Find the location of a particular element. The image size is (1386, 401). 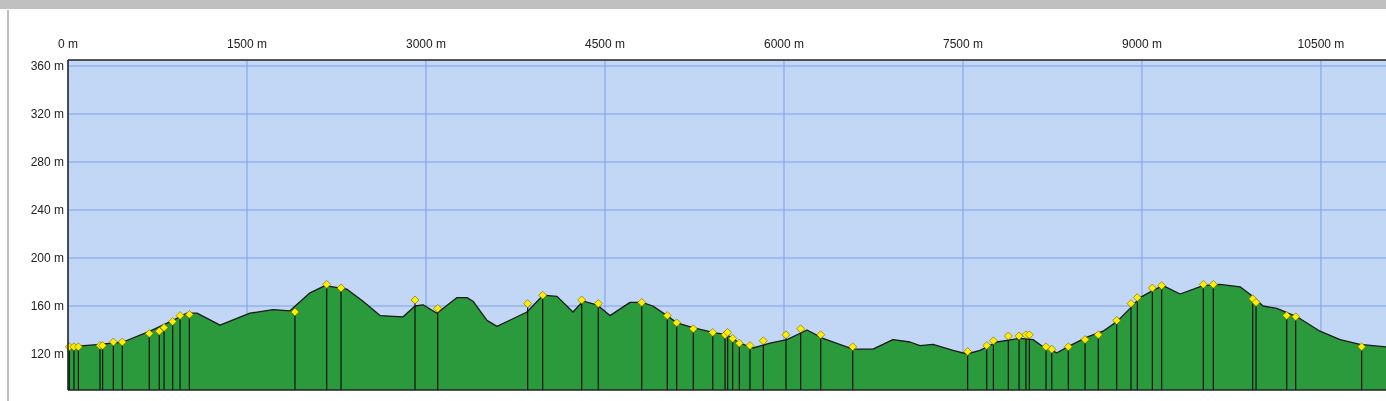

x-tick-label: 0 m is located at coordinates (68, 44).